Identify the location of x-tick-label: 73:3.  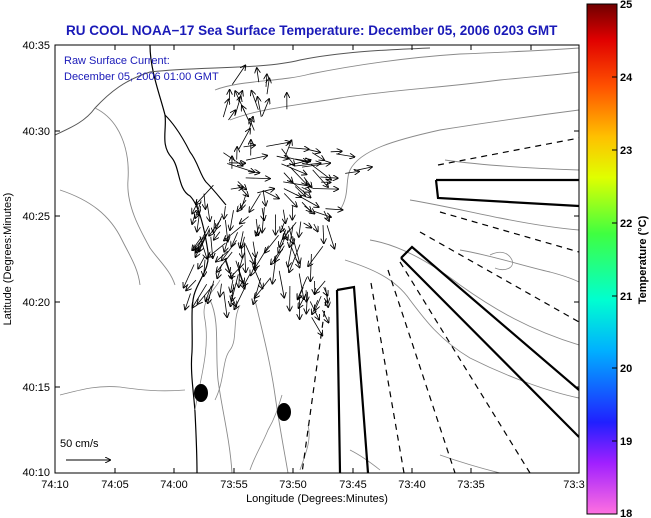
(573, 485).